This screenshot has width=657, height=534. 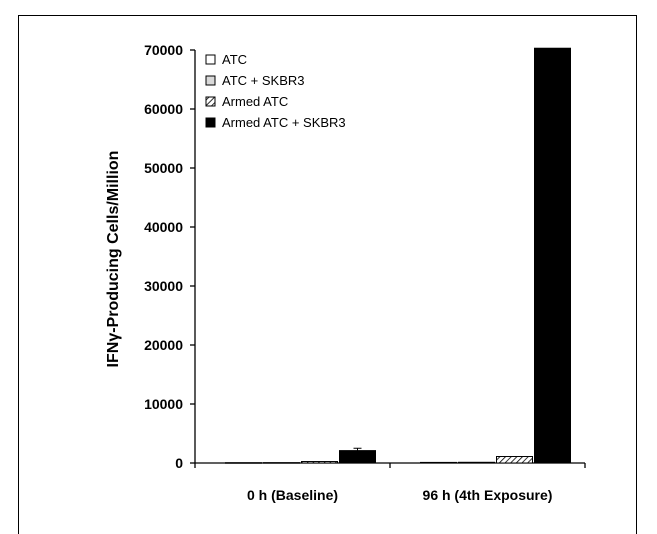 What do you see at coordinates (163, 286) in the screenshot?
I see `y-tick-label: 30000` at bounding box center [163, 286].